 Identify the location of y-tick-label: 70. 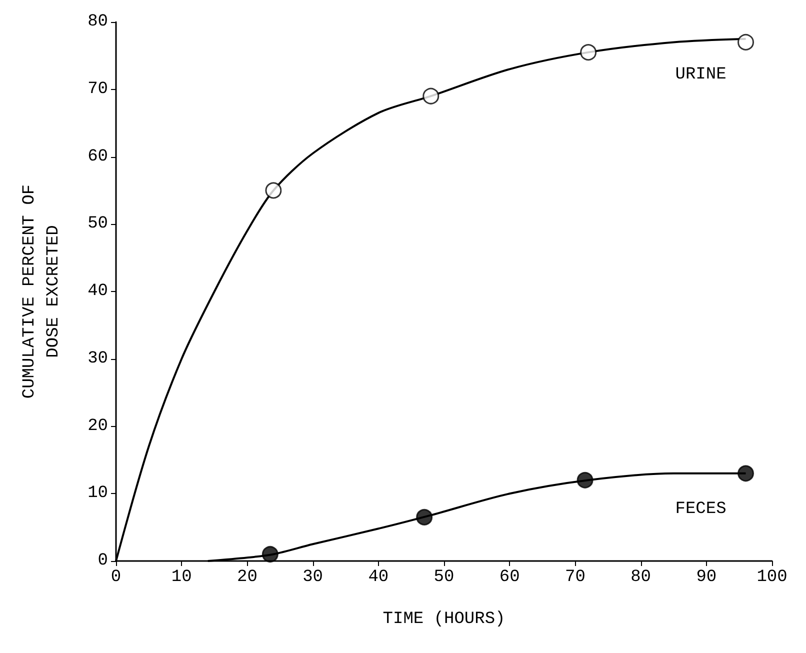
(98, 89).